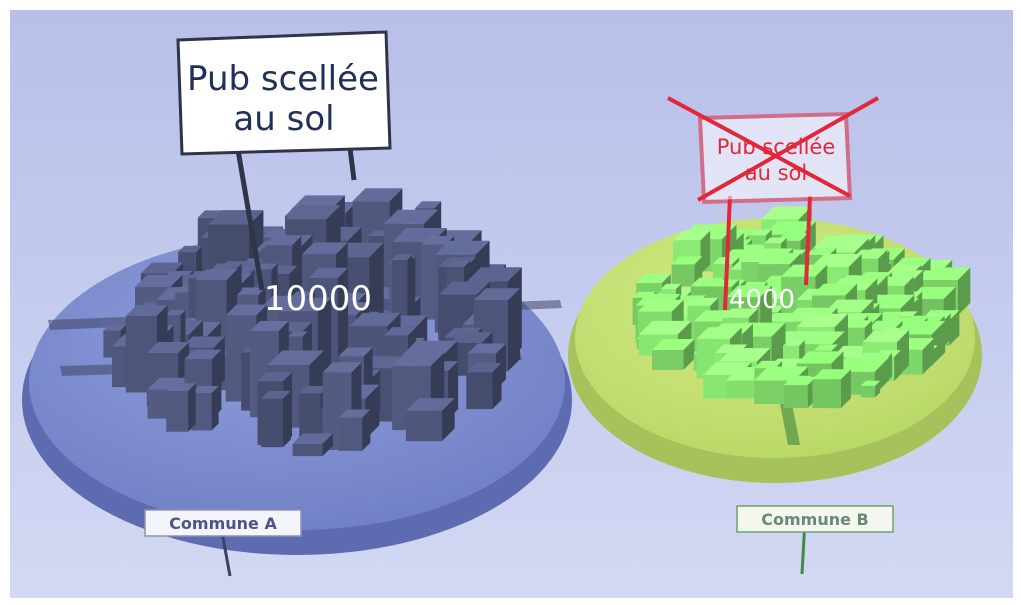  I want to click on commune-a-count: 10000, so click(318, 299).